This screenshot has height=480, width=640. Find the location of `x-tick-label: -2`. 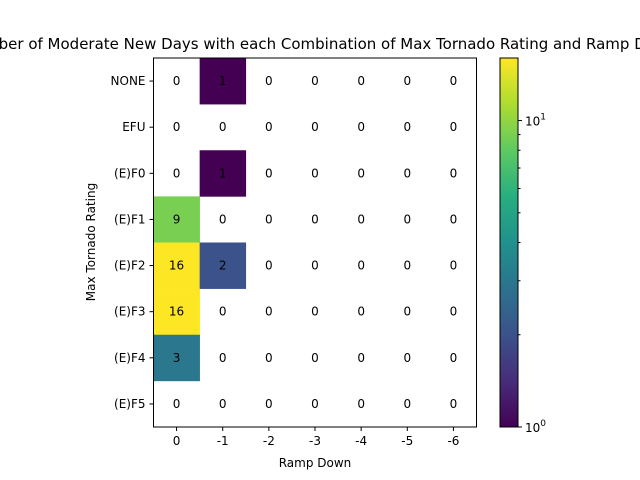

x-tick-label: -2 is located at coordinates (269, 441).